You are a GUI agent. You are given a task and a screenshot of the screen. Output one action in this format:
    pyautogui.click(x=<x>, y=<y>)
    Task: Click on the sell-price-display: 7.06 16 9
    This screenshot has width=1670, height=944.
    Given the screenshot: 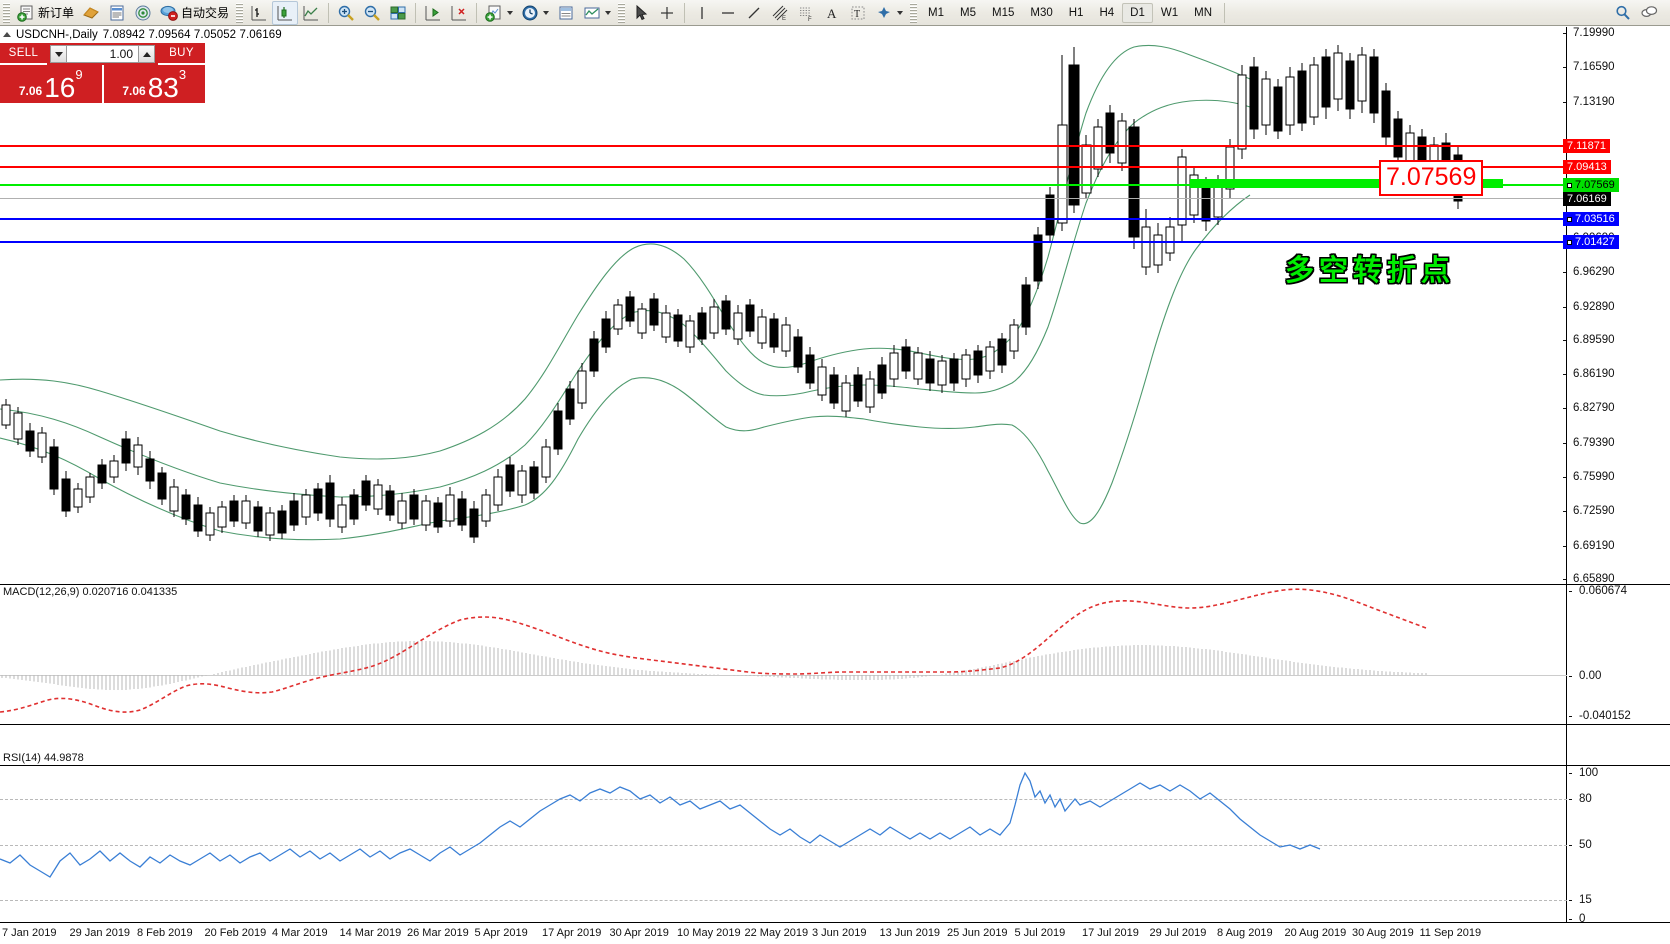 What is the action you would take?
    pyautogui.click(x=52, y=84)
    